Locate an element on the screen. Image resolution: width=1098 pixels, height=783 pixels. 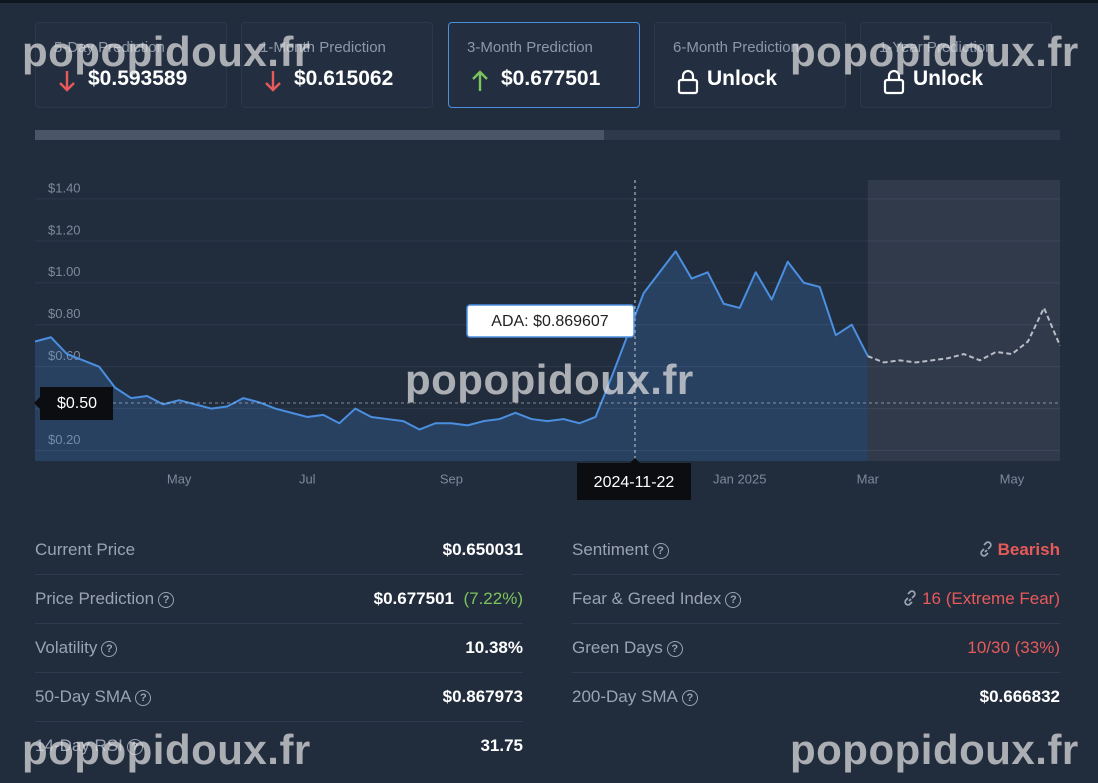
y-tick-label: $0.60 is located at coordinates (64, 355).